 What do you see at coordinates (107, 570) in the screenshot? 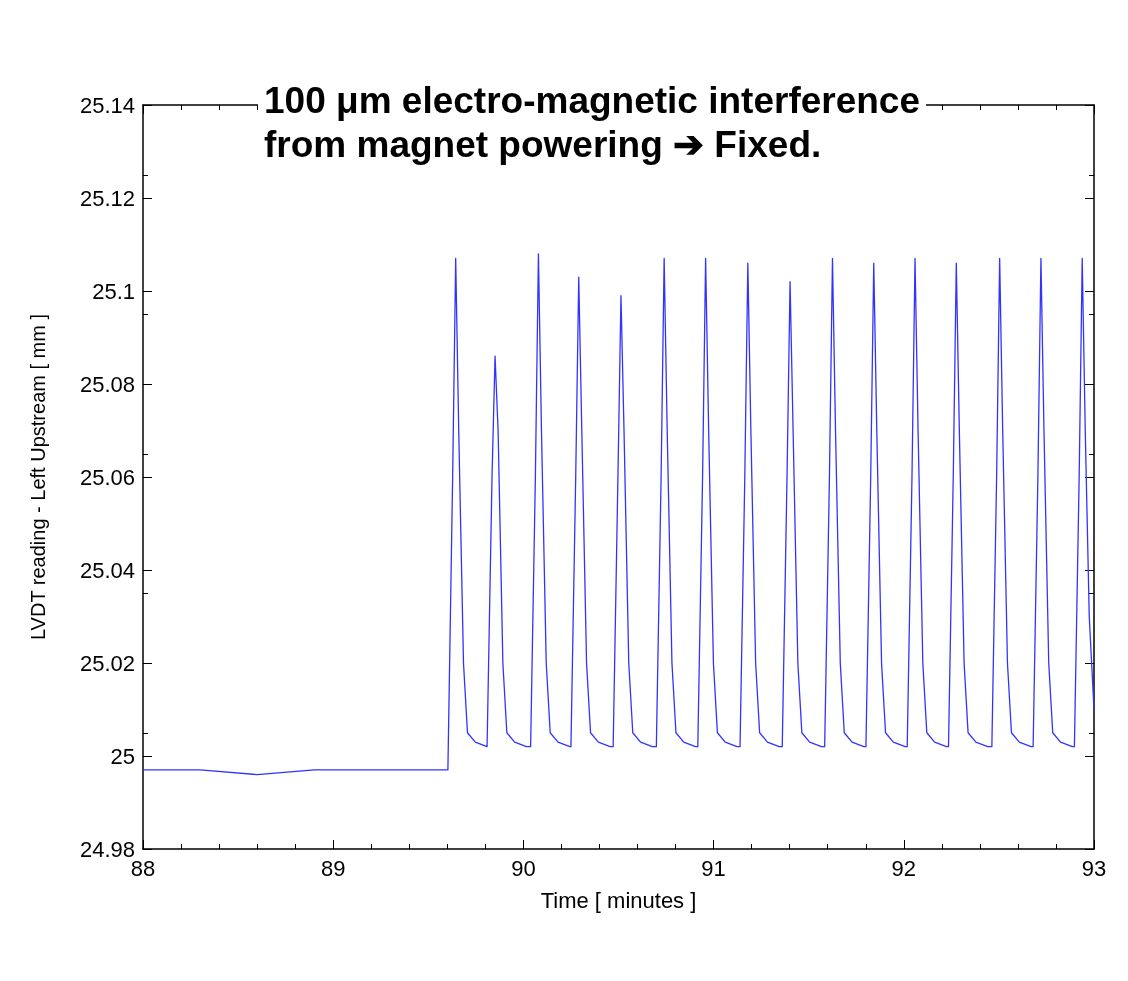
I see `y-tick-label: 25.04` at bounding box center [107, 570].